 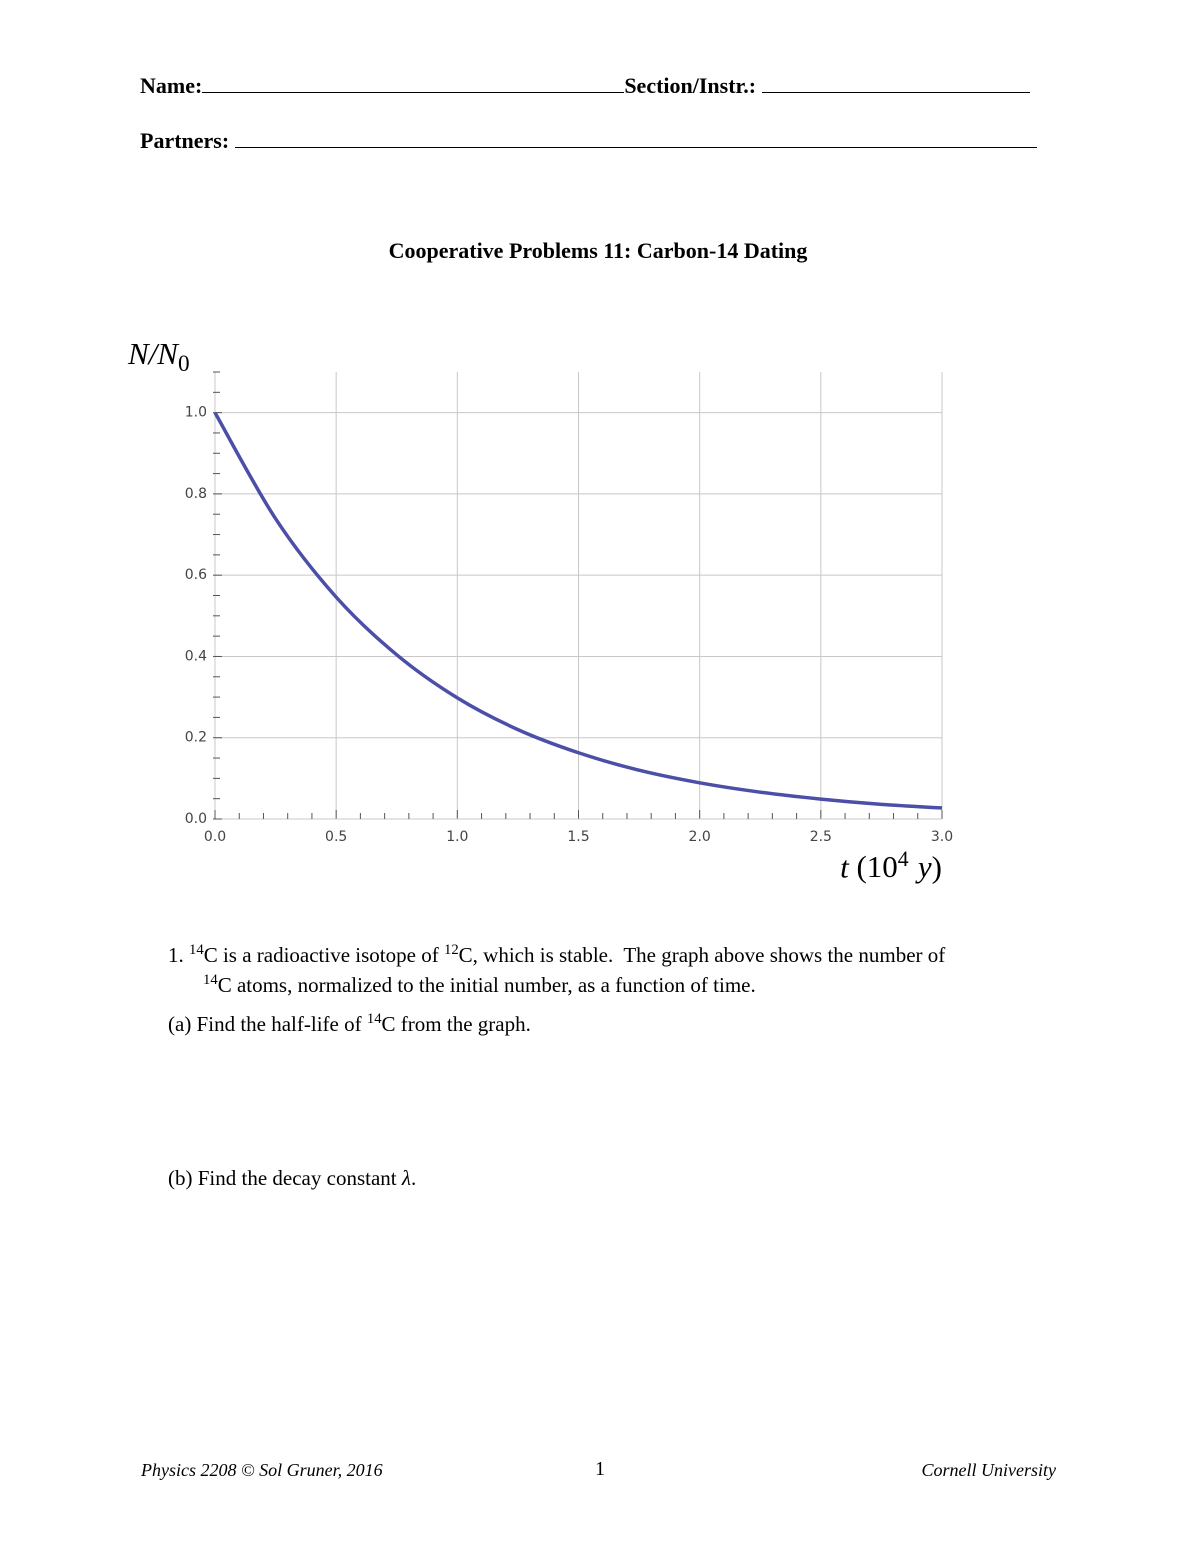 I want to click on text-run: (a) Find the half-life of, so click(x=267, y=1024).